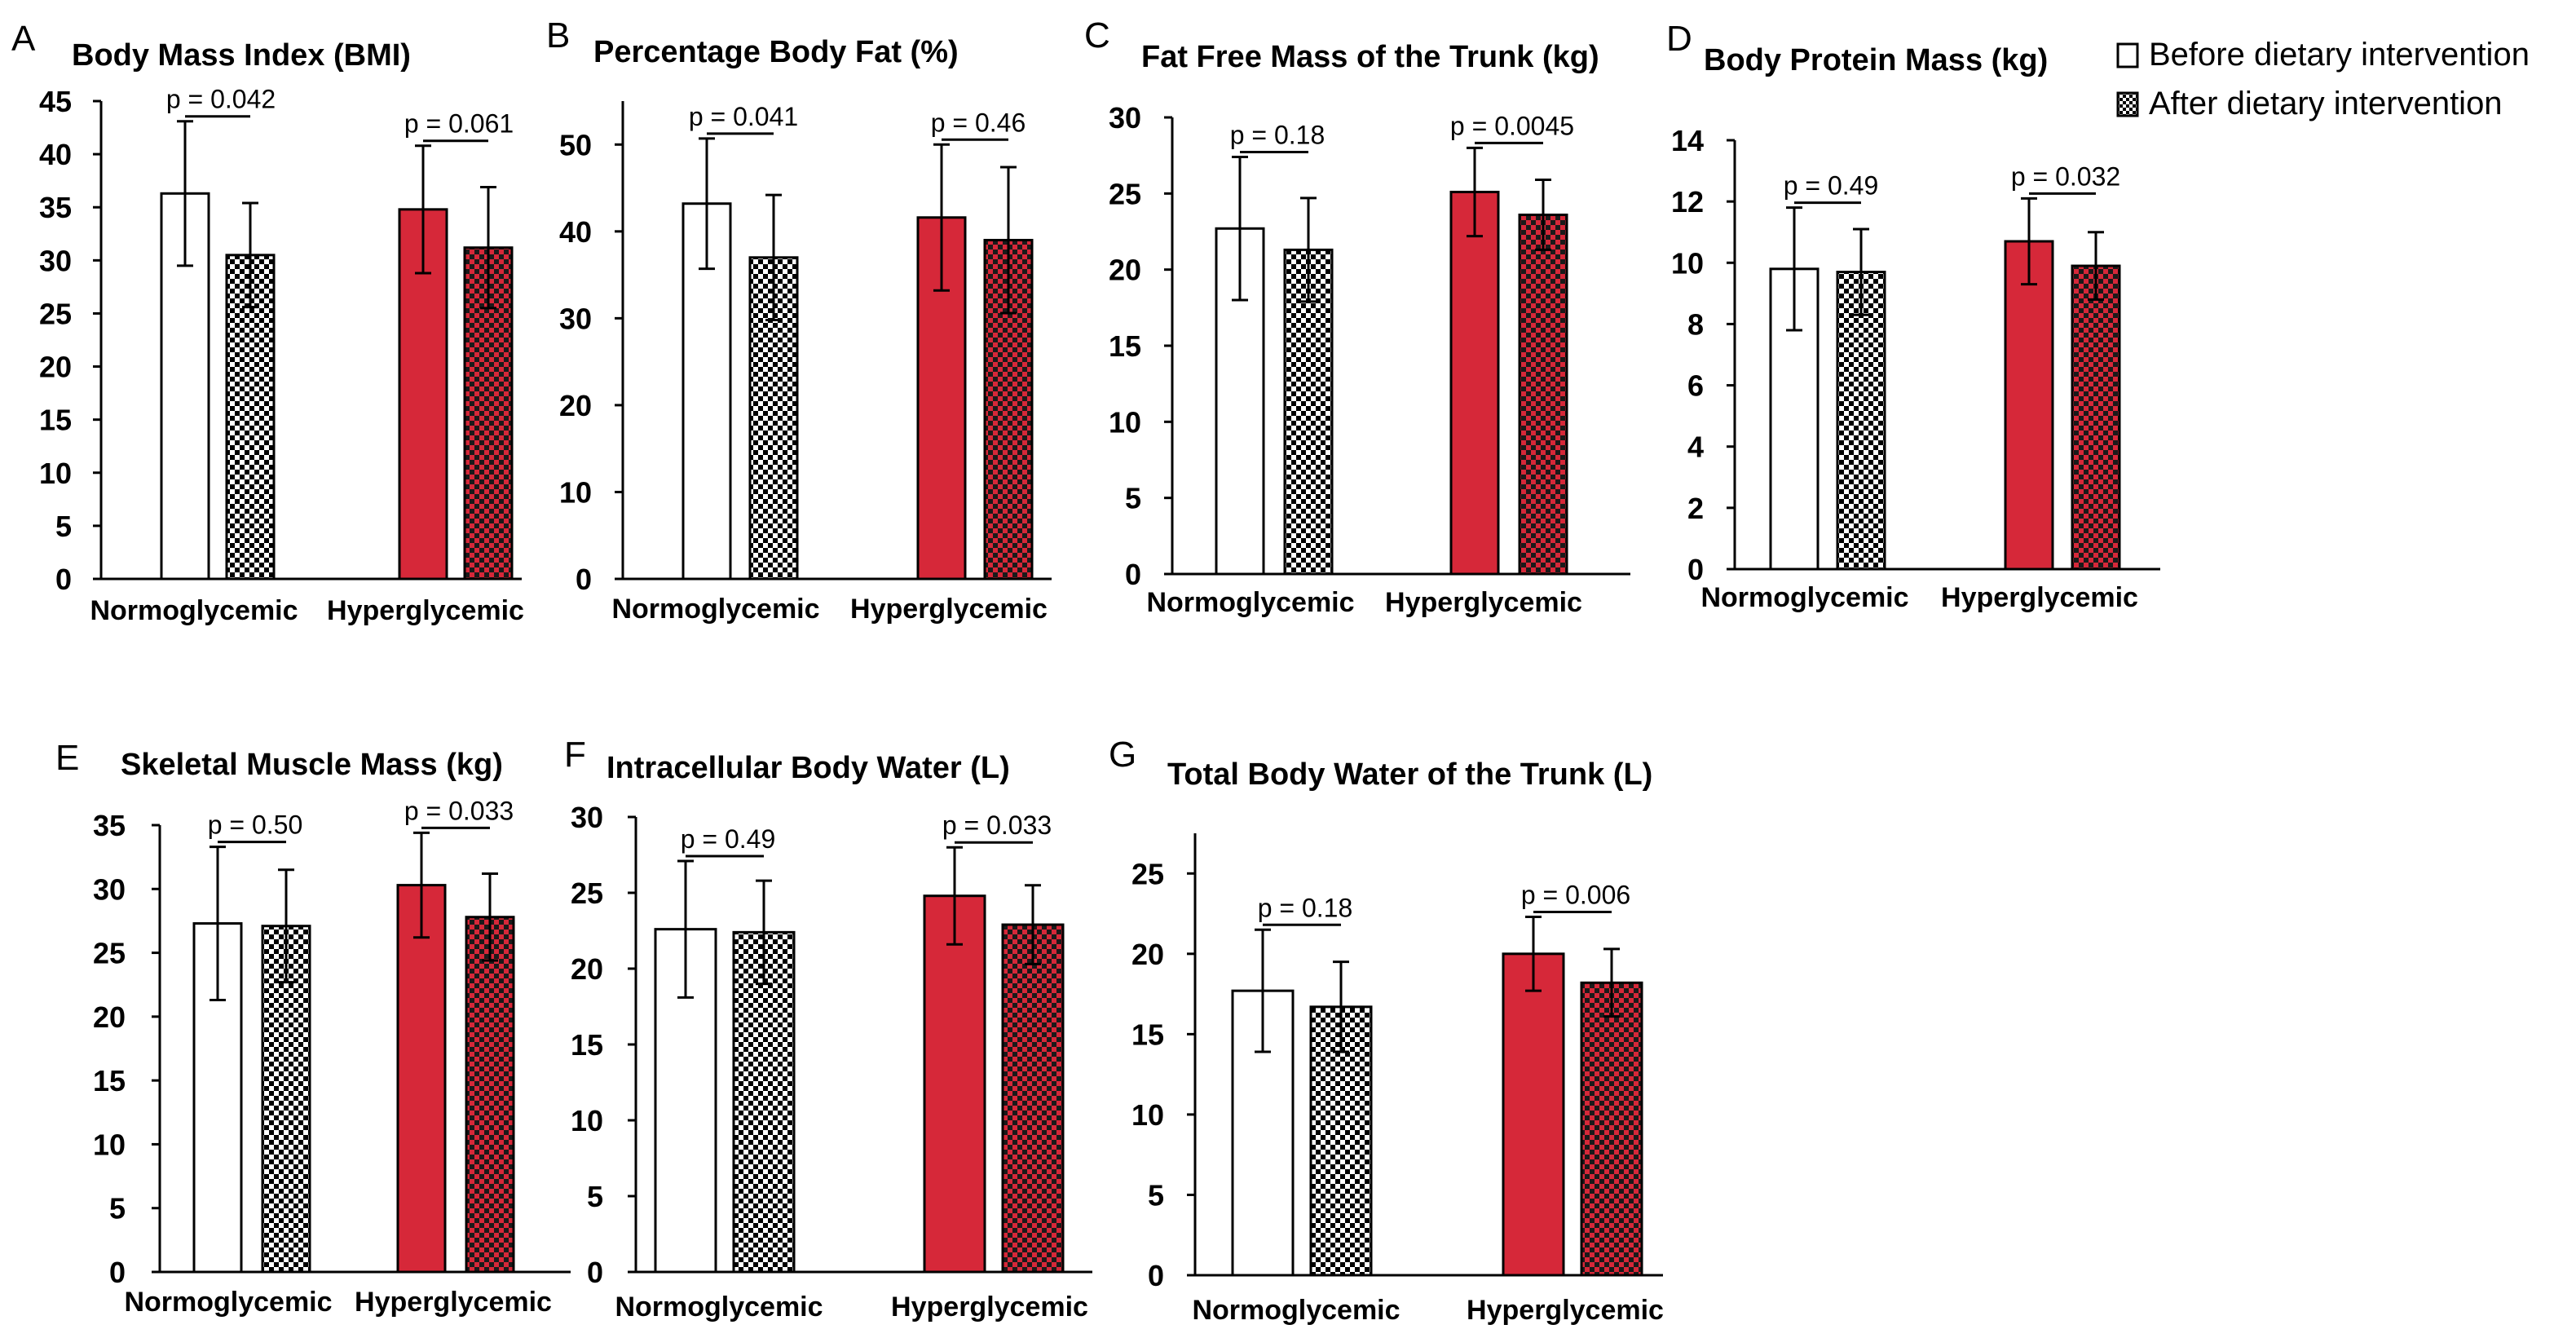 The width and height of the screenshot is (2576, 1338). I want to click on p-value-label: p = 0.46, so click(978, 123).